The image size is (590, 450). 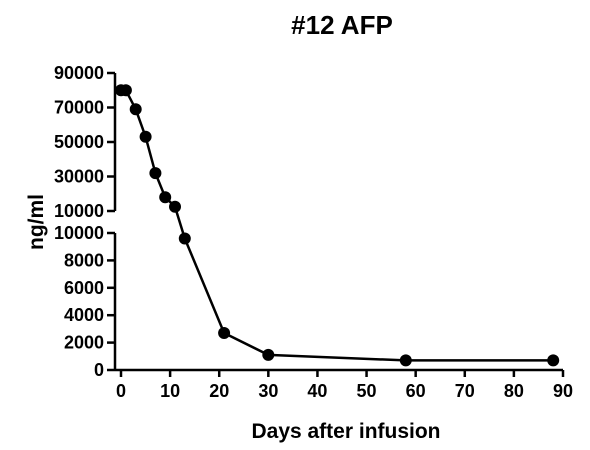 What do you see at coordinates (79, 177) in the screenshot?
I see `y-tick-label: 30000` at bounding box center [79, 177].